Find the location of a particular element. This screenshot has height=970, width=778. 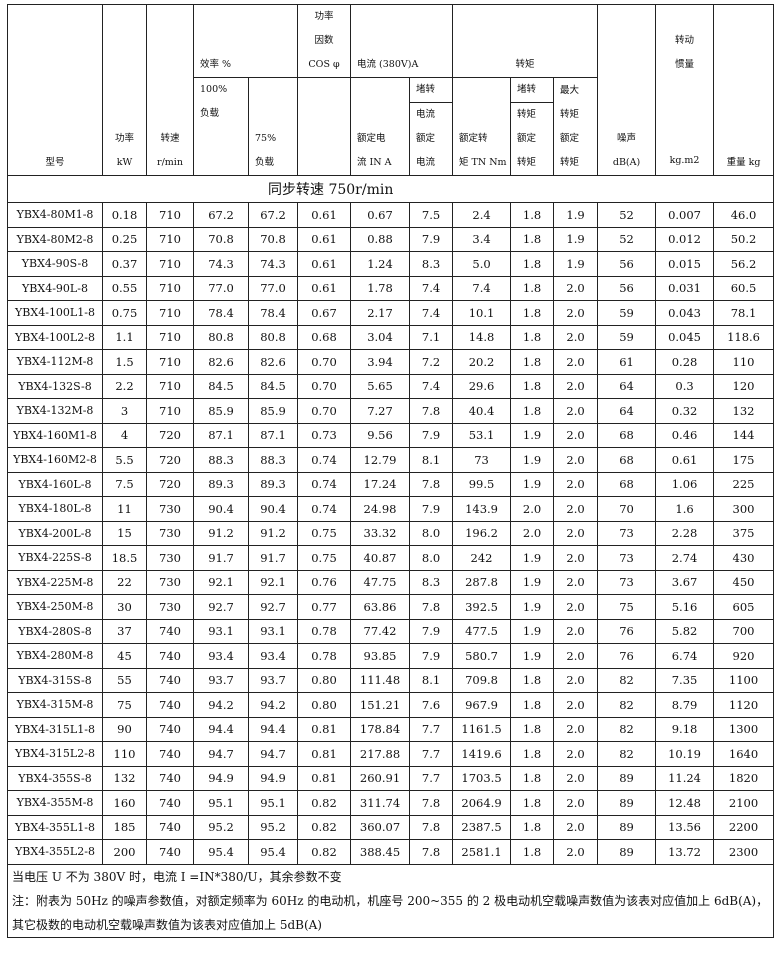

table-cell: 80.8 is located at coordinates (273, 337).